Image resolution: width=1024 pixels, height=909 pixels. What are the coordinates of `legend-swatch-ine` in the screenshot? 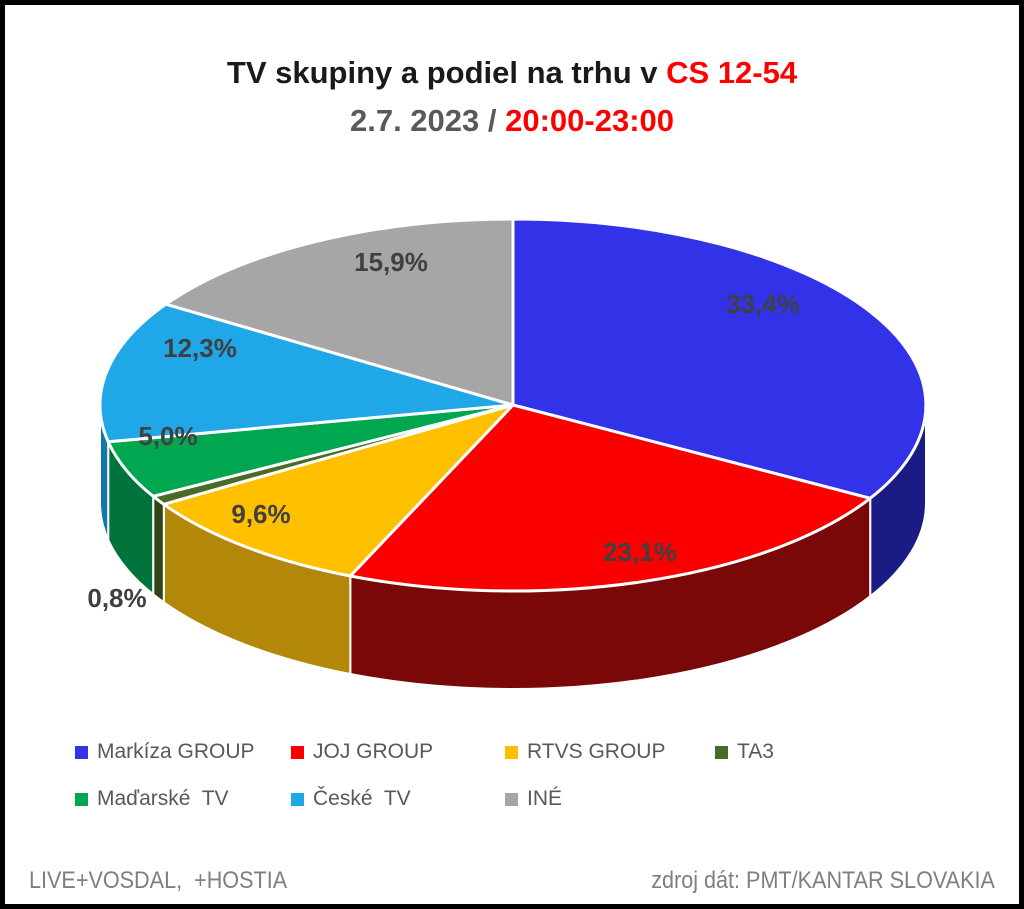 It's located at (511, 799).